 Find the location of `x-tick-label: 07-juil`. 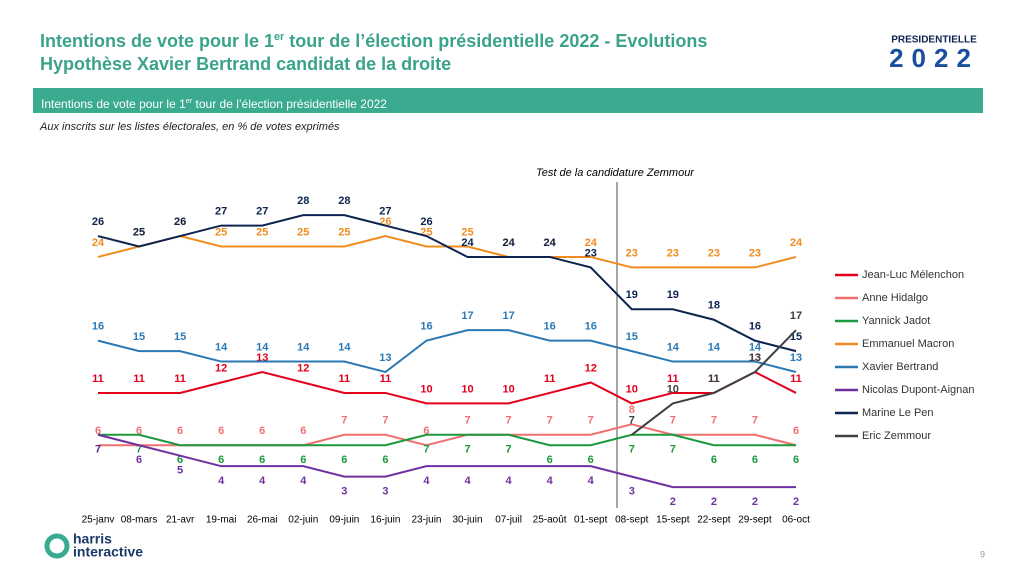

x-tick-label: 07-juil is located at coordinates (508, 520).